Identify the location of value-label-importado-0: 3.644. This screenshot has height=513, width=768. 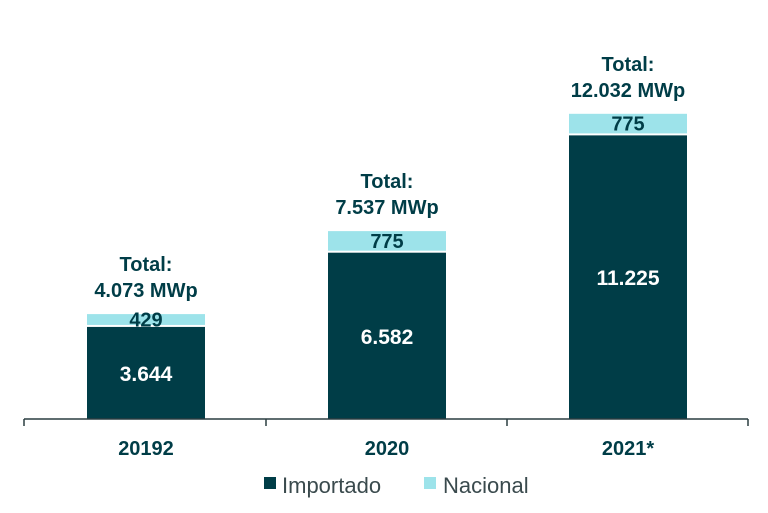
(146, 374).